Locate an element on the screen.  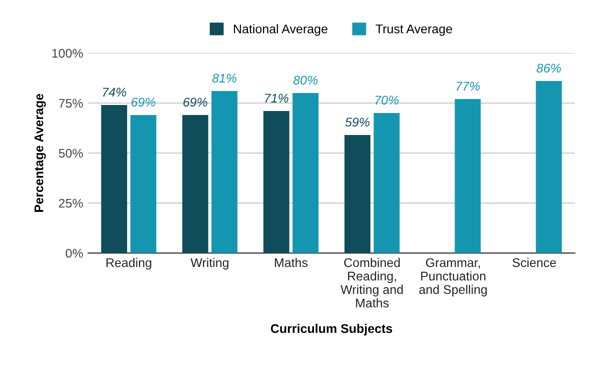
x-tick-label: Reading is located at coordinates (129, 264).